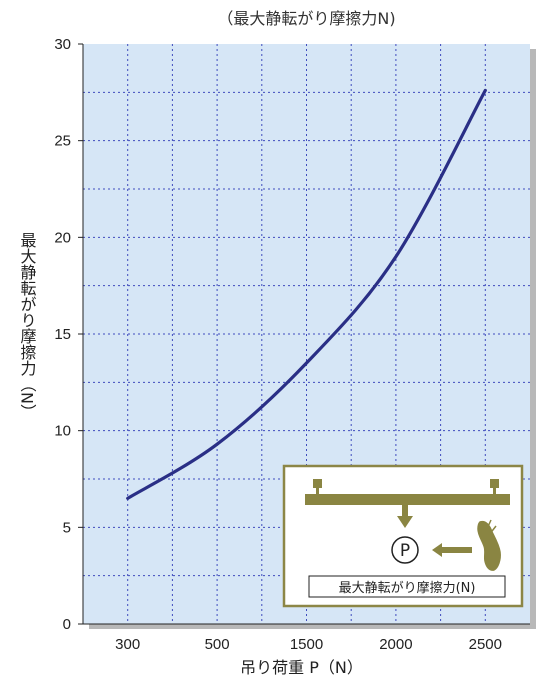  I want to click on x-tick-label: 500, so click(217, 644).